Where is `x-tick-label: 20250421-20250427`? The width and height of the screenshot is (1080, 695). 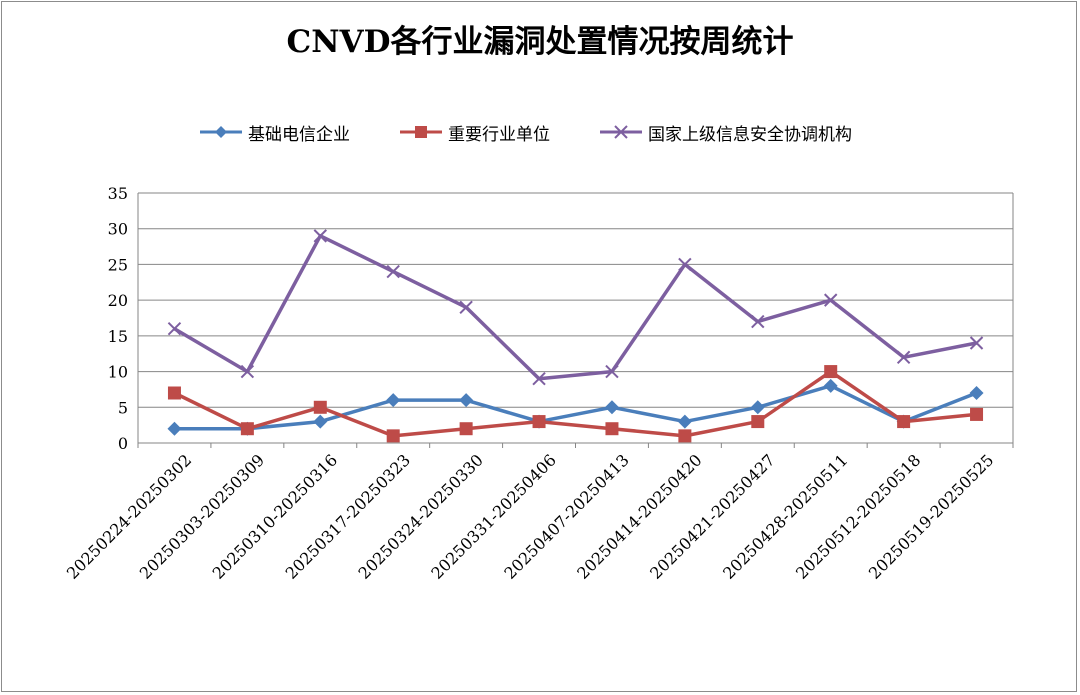
x-tick-label: 20250421-20250427 is located at coordinates (712, 516).